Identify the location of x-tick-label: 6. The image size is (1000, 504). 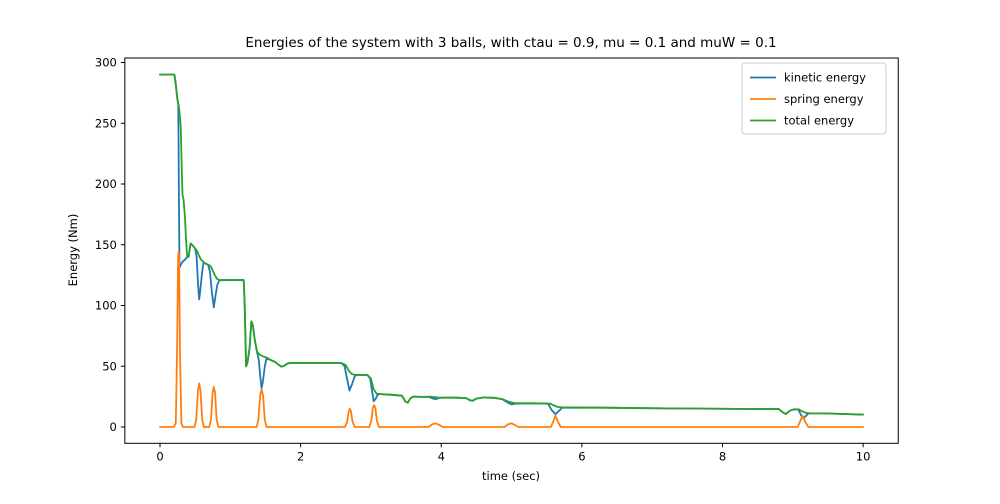
(581, 456).